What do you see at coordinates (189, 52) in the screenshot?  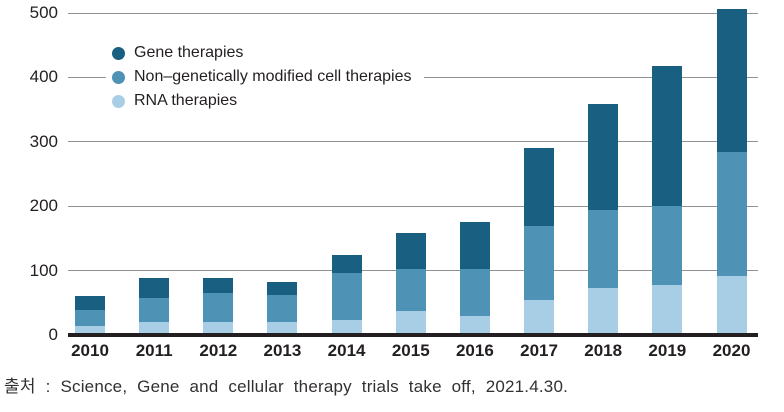 I see `legend-item-label: Gene therapies` at bounding box center [189, 52].